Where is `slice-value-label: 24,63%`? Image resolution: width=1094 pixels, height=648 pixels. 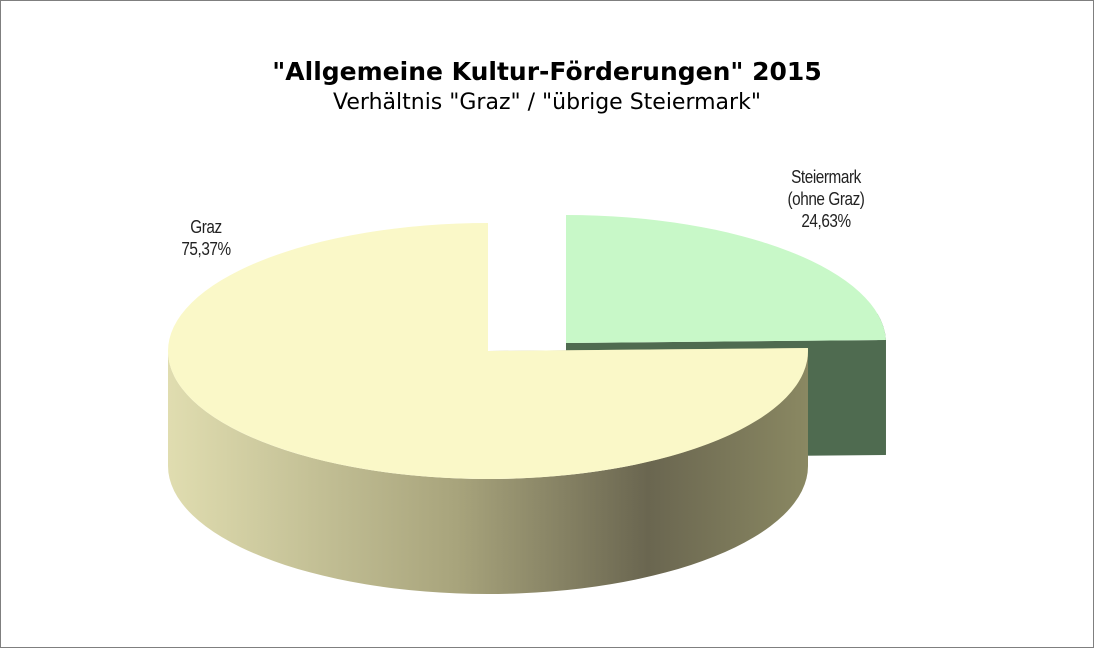
slice-value-label: 24,63% is located at coordinates (826, 221).